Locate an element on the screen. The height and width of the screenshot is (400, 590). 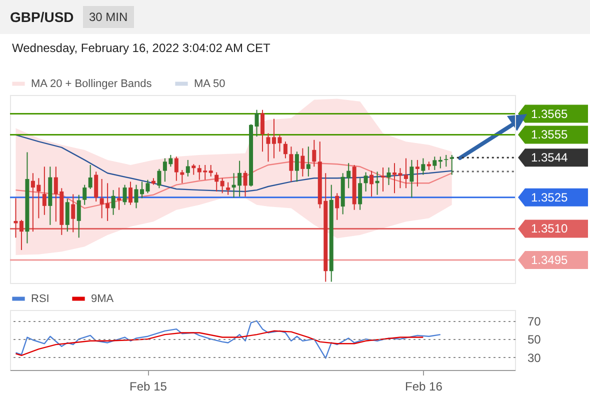
y-tick-label: 30 is located at coordinates (535, 357).